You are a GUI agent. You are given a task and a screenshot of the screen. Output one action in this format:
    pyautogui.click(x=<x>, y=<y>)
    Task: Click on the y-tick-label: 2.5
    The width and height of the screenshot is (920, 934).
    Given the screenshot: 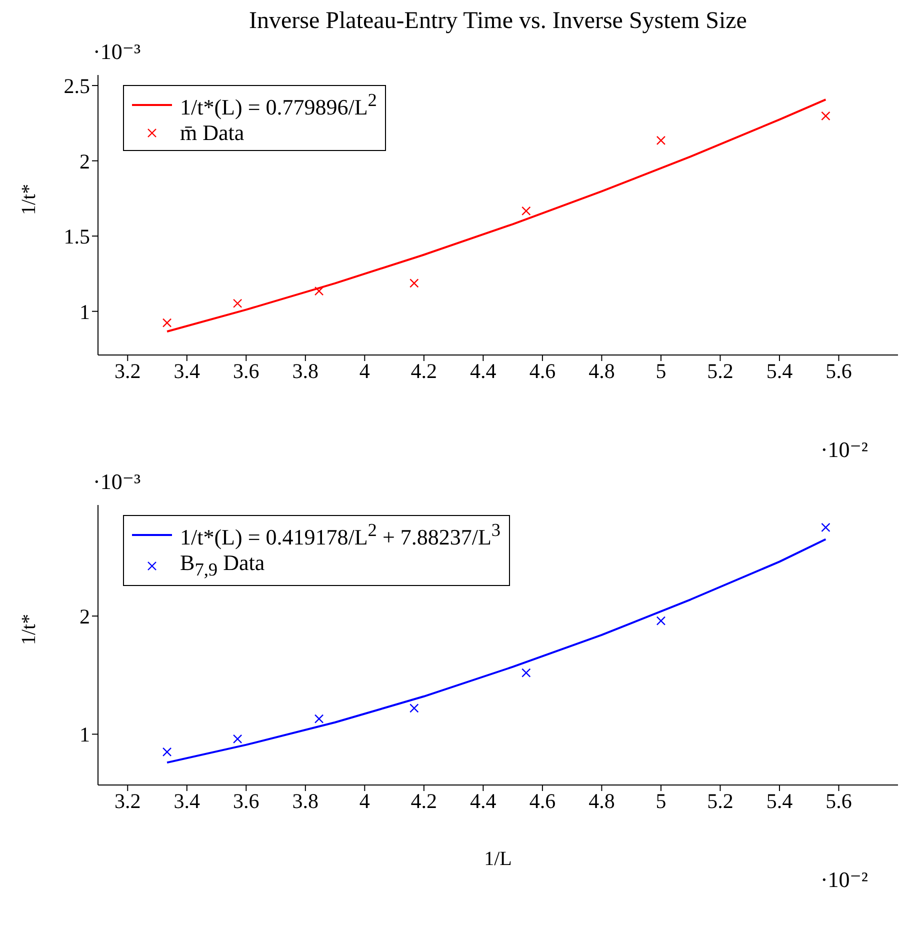 What is the action you would take?
    pyautogui.click(x=77, y=86)
    